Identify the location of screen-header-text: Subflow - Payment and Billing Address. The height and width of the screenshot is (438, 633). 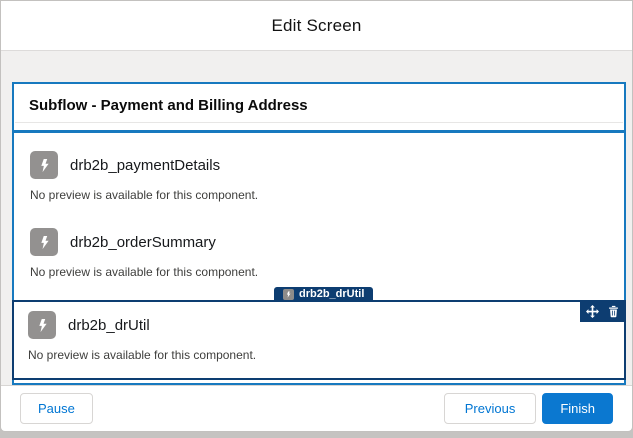
(168, 105).